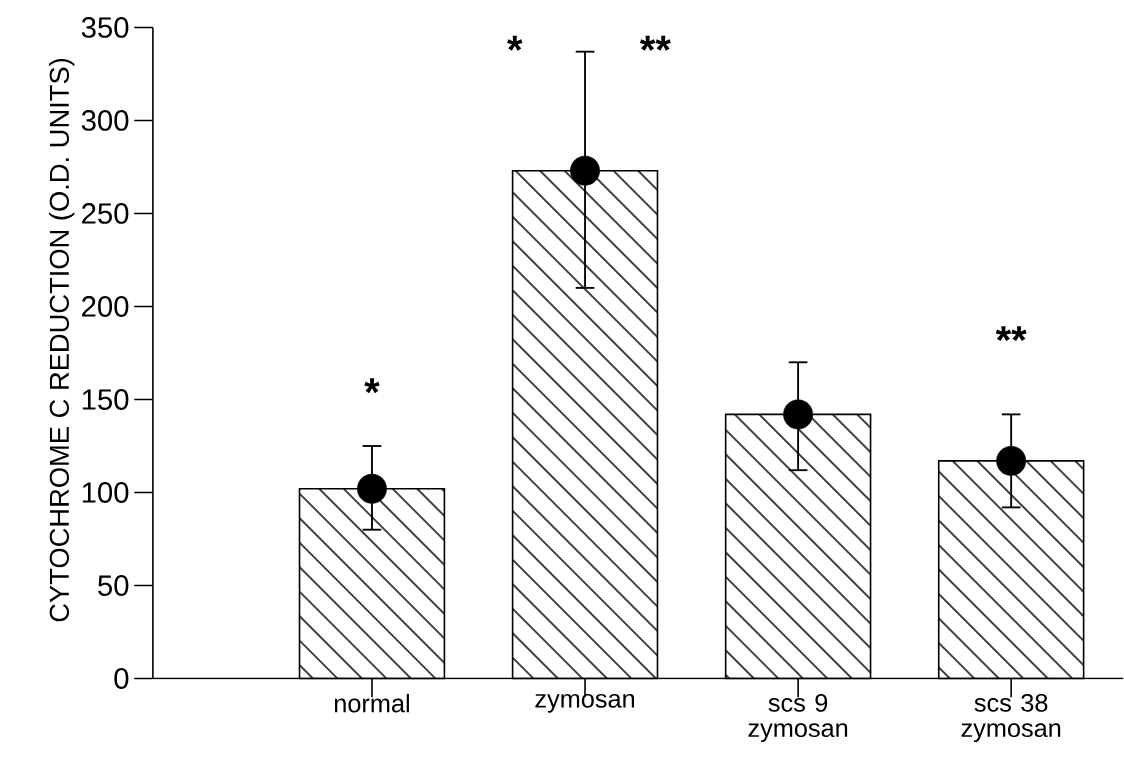 The height and width of the screenshot is (757, 1124). I want to click on y-tick-label: 100, so click(105, 492).